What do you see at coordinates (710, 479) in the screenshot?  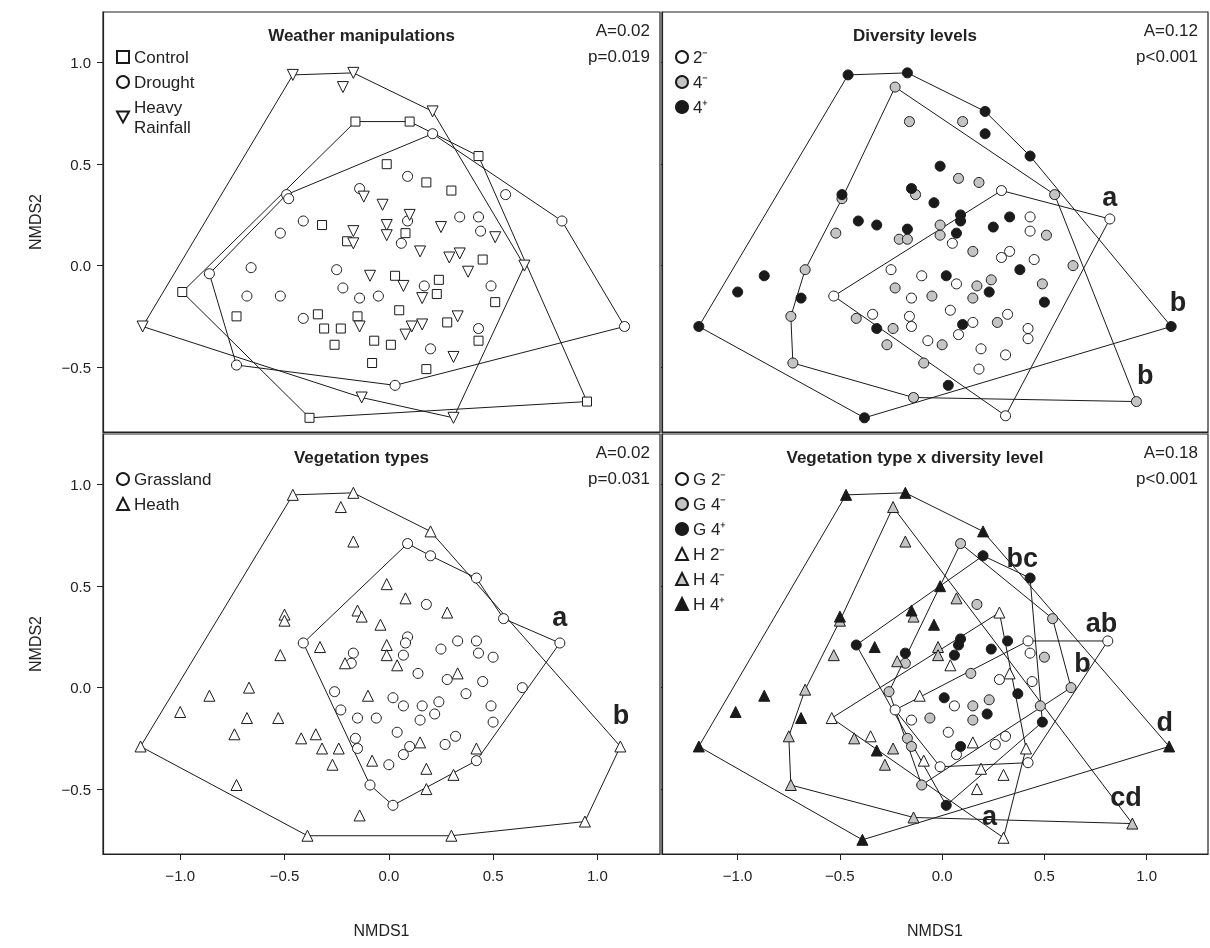 I see `legend-label: G 2⁻` at bounding box center [710, 479].